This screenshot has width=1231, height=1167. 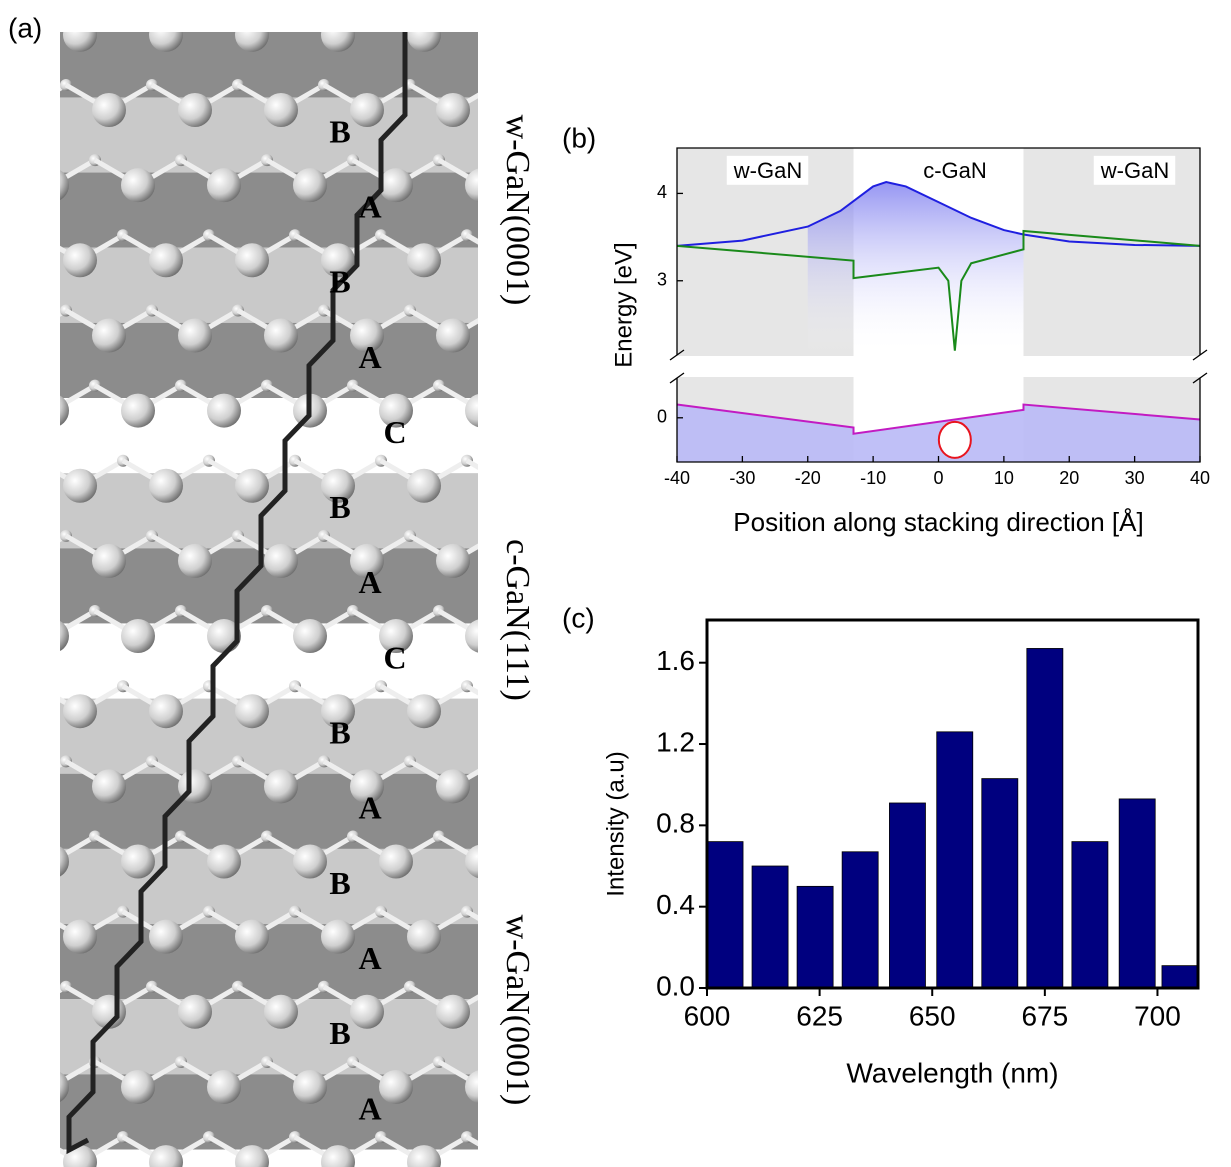 I want to click on x-tick-label: 675, so click(x=1044, y=1015).